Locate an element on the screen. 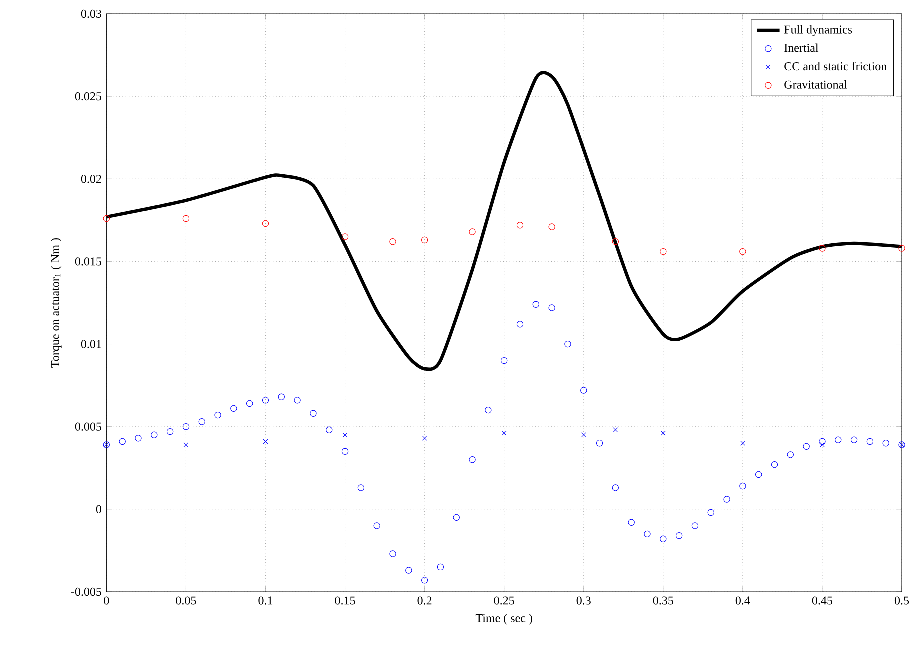 The width and height of the screenshot is (917, 652). x-tick-label: 0.3 is located at coordinates (583, 600).